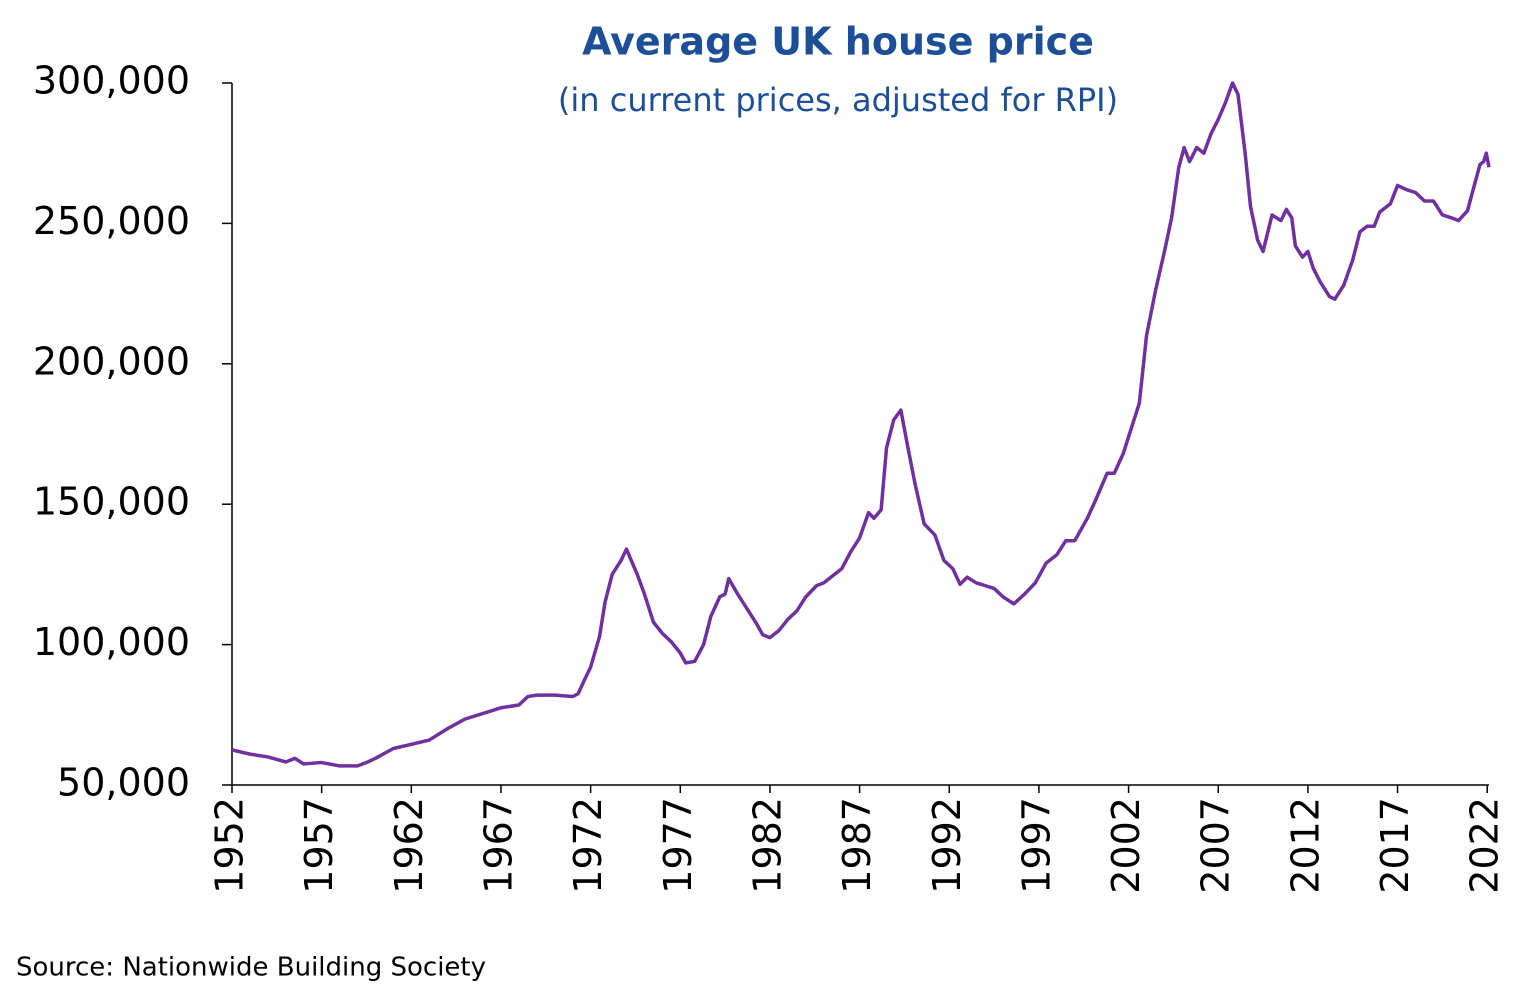 The image size is (1523, 992). I want to click on y-tick-label: 50,000, so click(123, 783).